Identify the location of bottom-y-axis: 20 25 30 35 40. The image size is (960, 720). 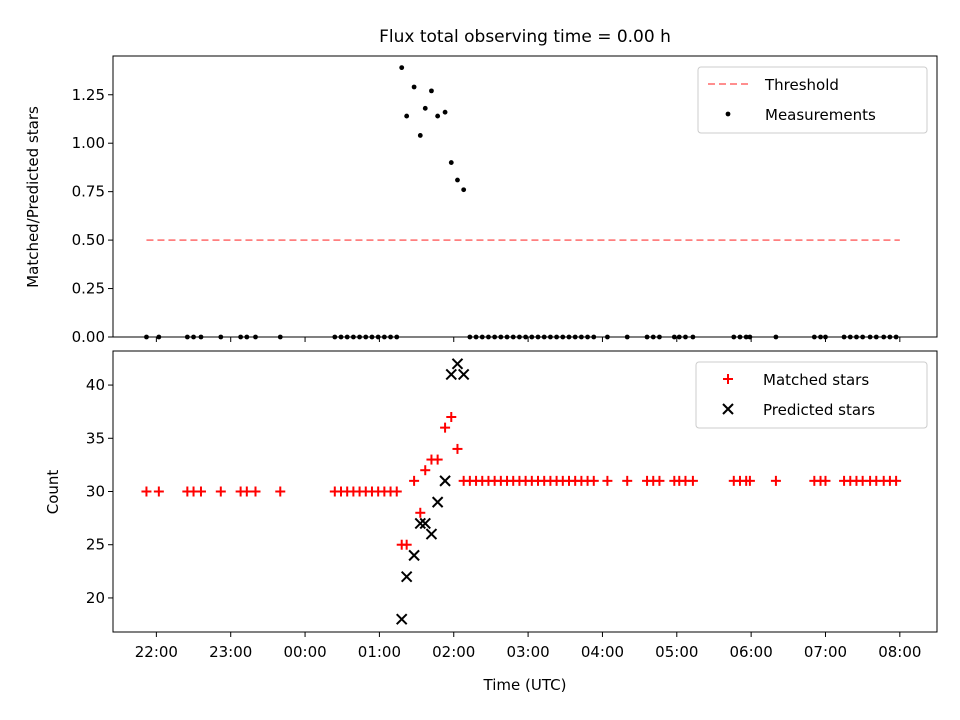
(99, 491).